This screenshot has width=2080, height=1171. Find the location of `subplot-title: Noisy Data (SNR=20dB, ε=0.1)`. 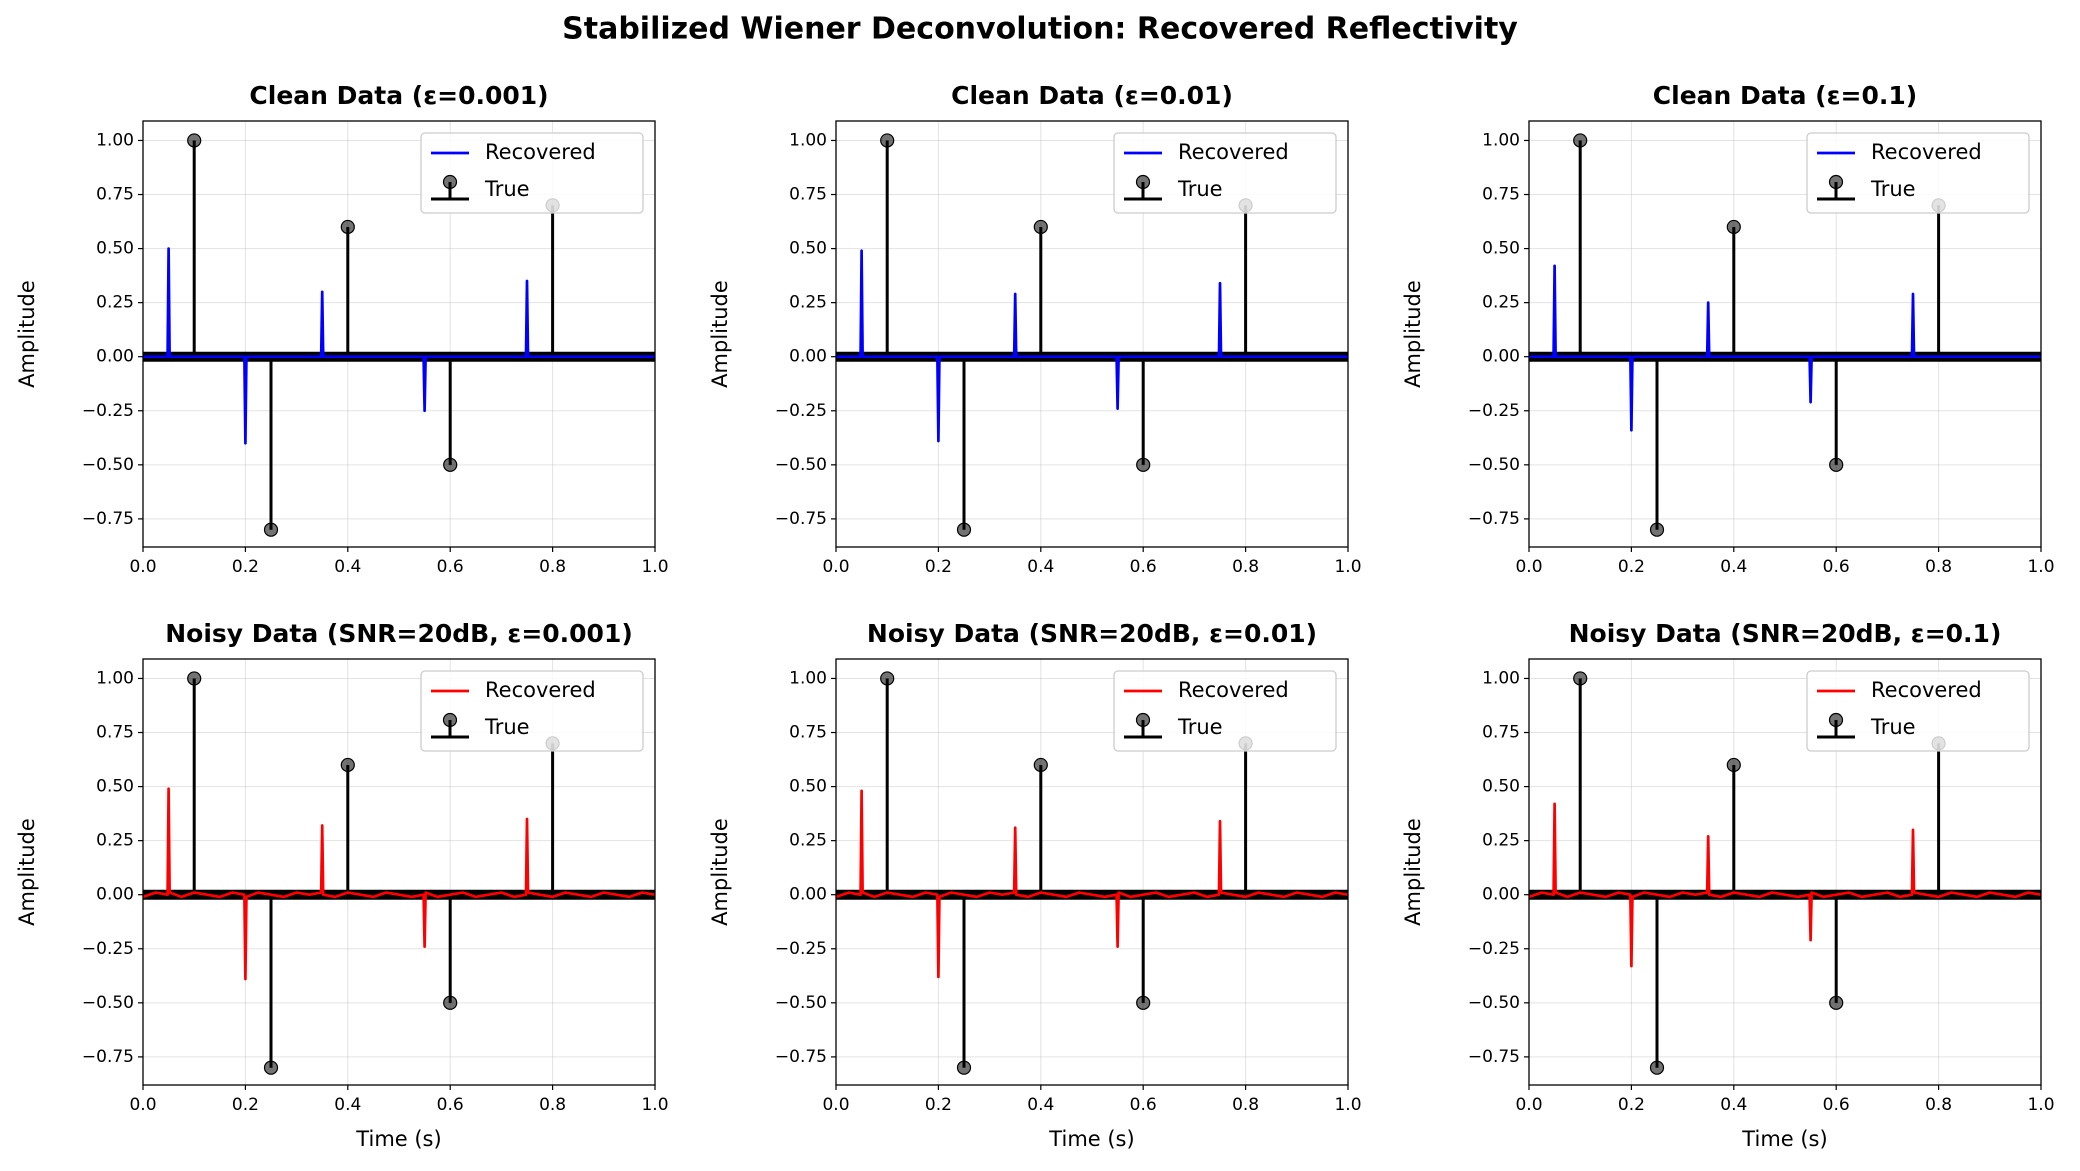

subplot-title: Noisy Data (SNR=20dB, ε=0.1) is located at coordinates (1785, 633).